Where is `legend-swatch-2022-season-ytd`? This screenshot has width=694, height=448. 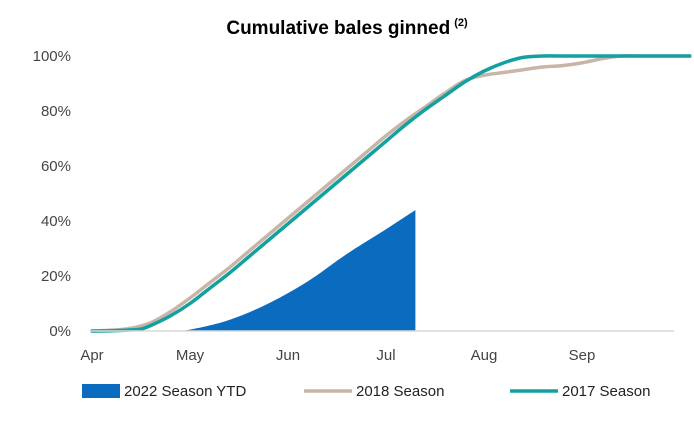 legend-swatch-2022-season-ytd is located at coordinates (101, 391).